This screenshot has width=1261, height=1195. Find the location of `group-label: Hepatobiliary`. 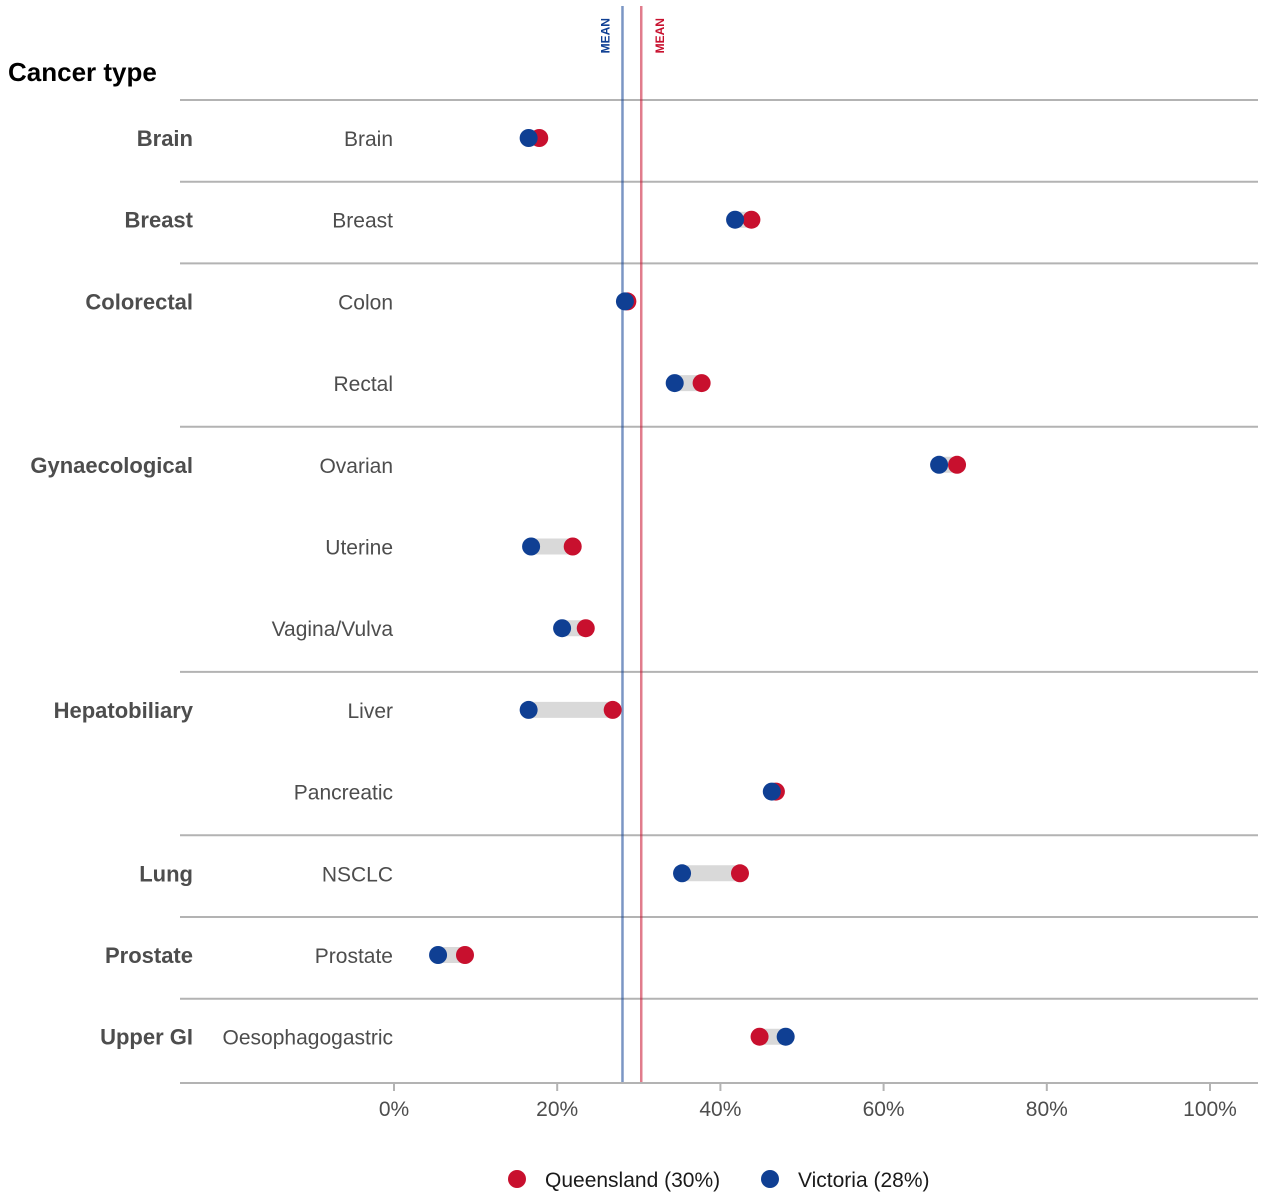

group-label: Hepatobiliary is located at coordinates (124, 710).